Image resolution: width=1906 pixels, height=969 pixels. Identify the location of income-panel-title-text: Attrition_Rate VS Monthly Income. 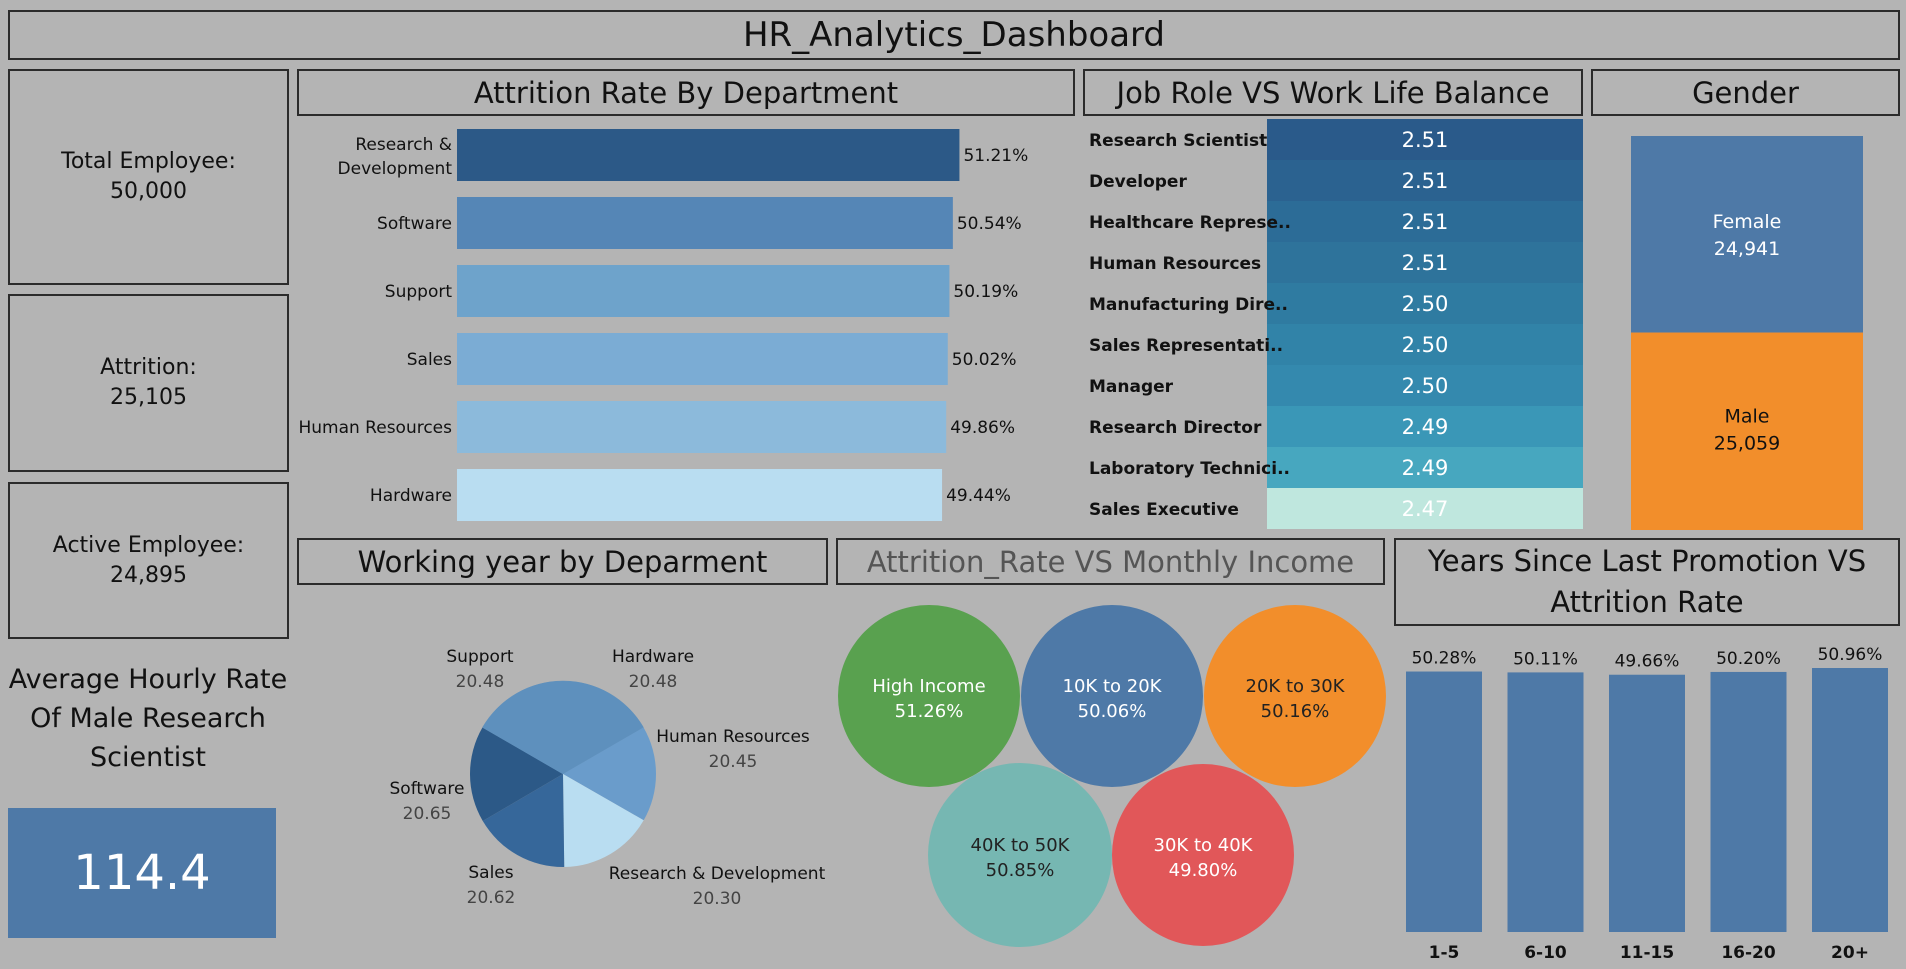
(1110, 561).